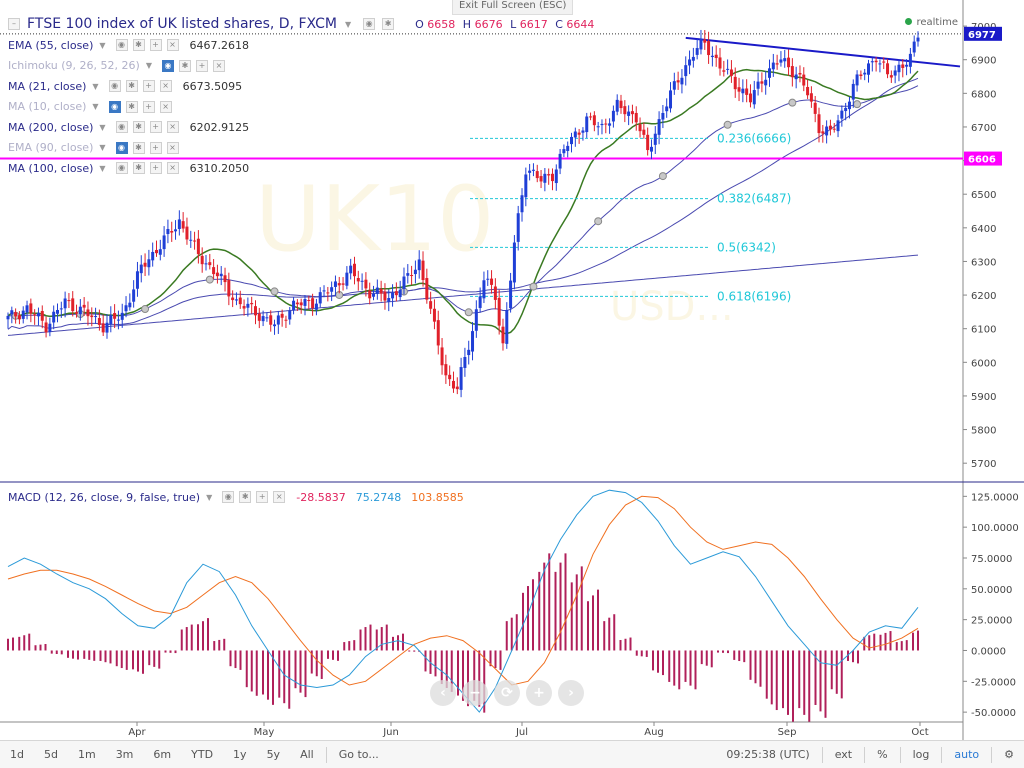  Describe the element at coordinates (991, 621) in the screenshot. I see `macd-tick-label: 25.0000` at that location.